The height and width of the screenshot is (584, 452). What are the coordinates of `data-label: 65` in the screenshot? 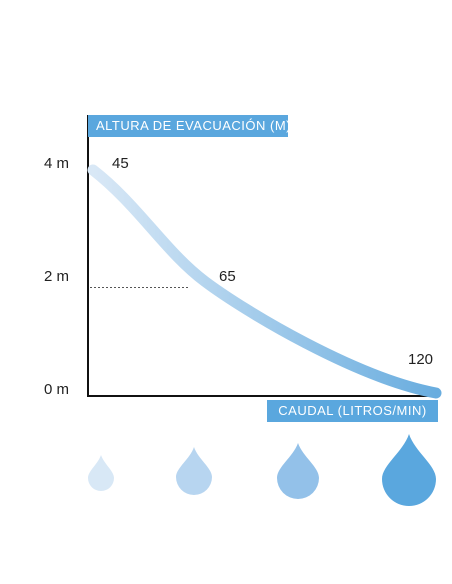 It's located at (227, 276).